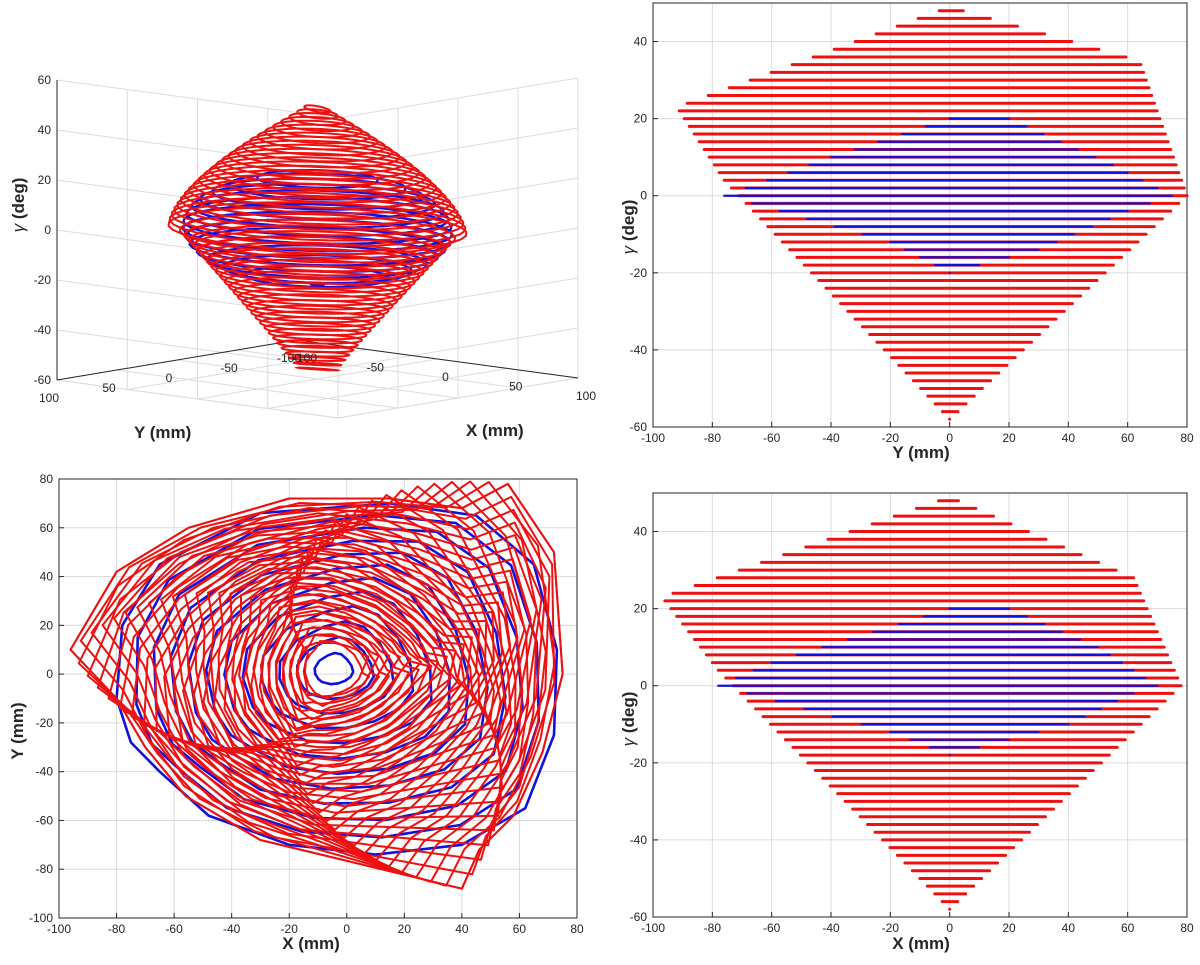 The image size is (1200, 965). Describe the element at coordinates (45, 180) in the screenshot. I see `z-tick-label: 20` at that location.